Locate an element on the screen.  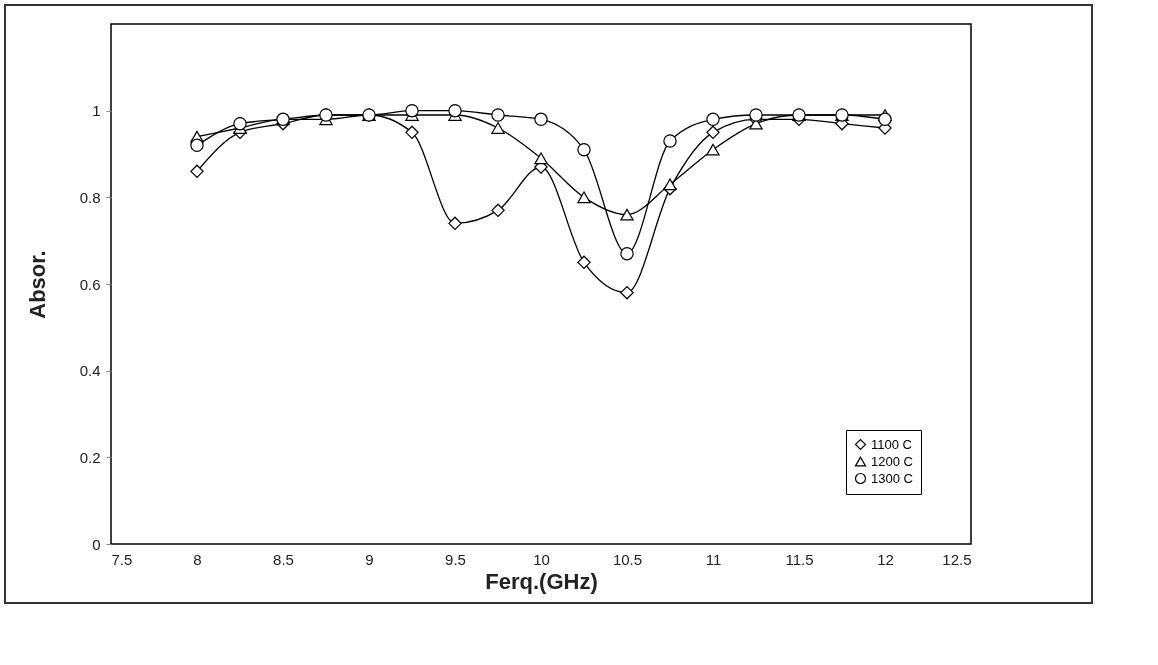
x-tick-label: 11 is located at coordinates (713, 559).